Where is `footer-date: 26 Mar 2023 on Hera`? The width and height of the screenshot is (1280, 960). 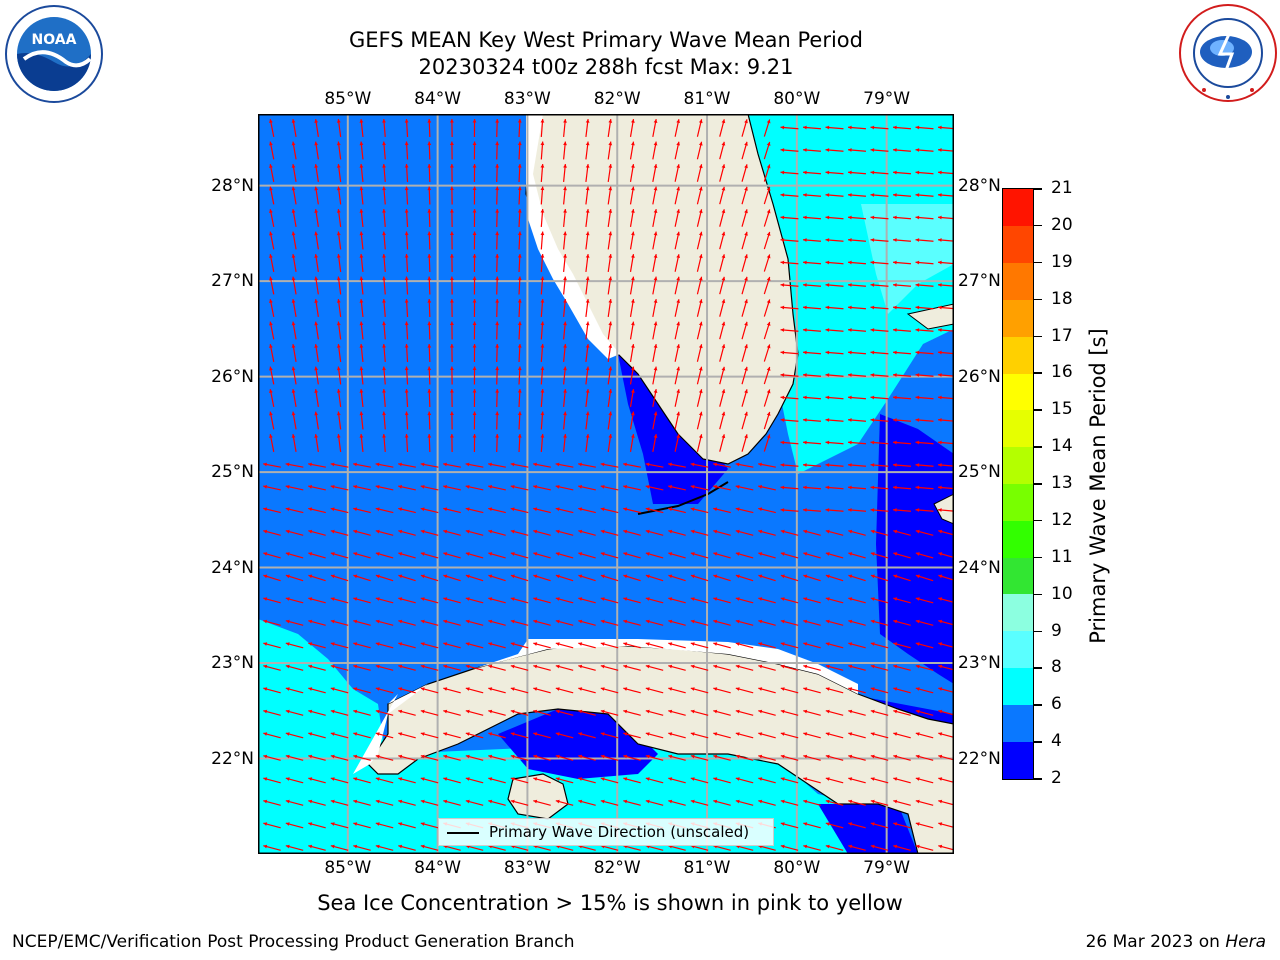 footer-date: 26 Mar 2023 on Hera is located at coordinates (1176, 942).